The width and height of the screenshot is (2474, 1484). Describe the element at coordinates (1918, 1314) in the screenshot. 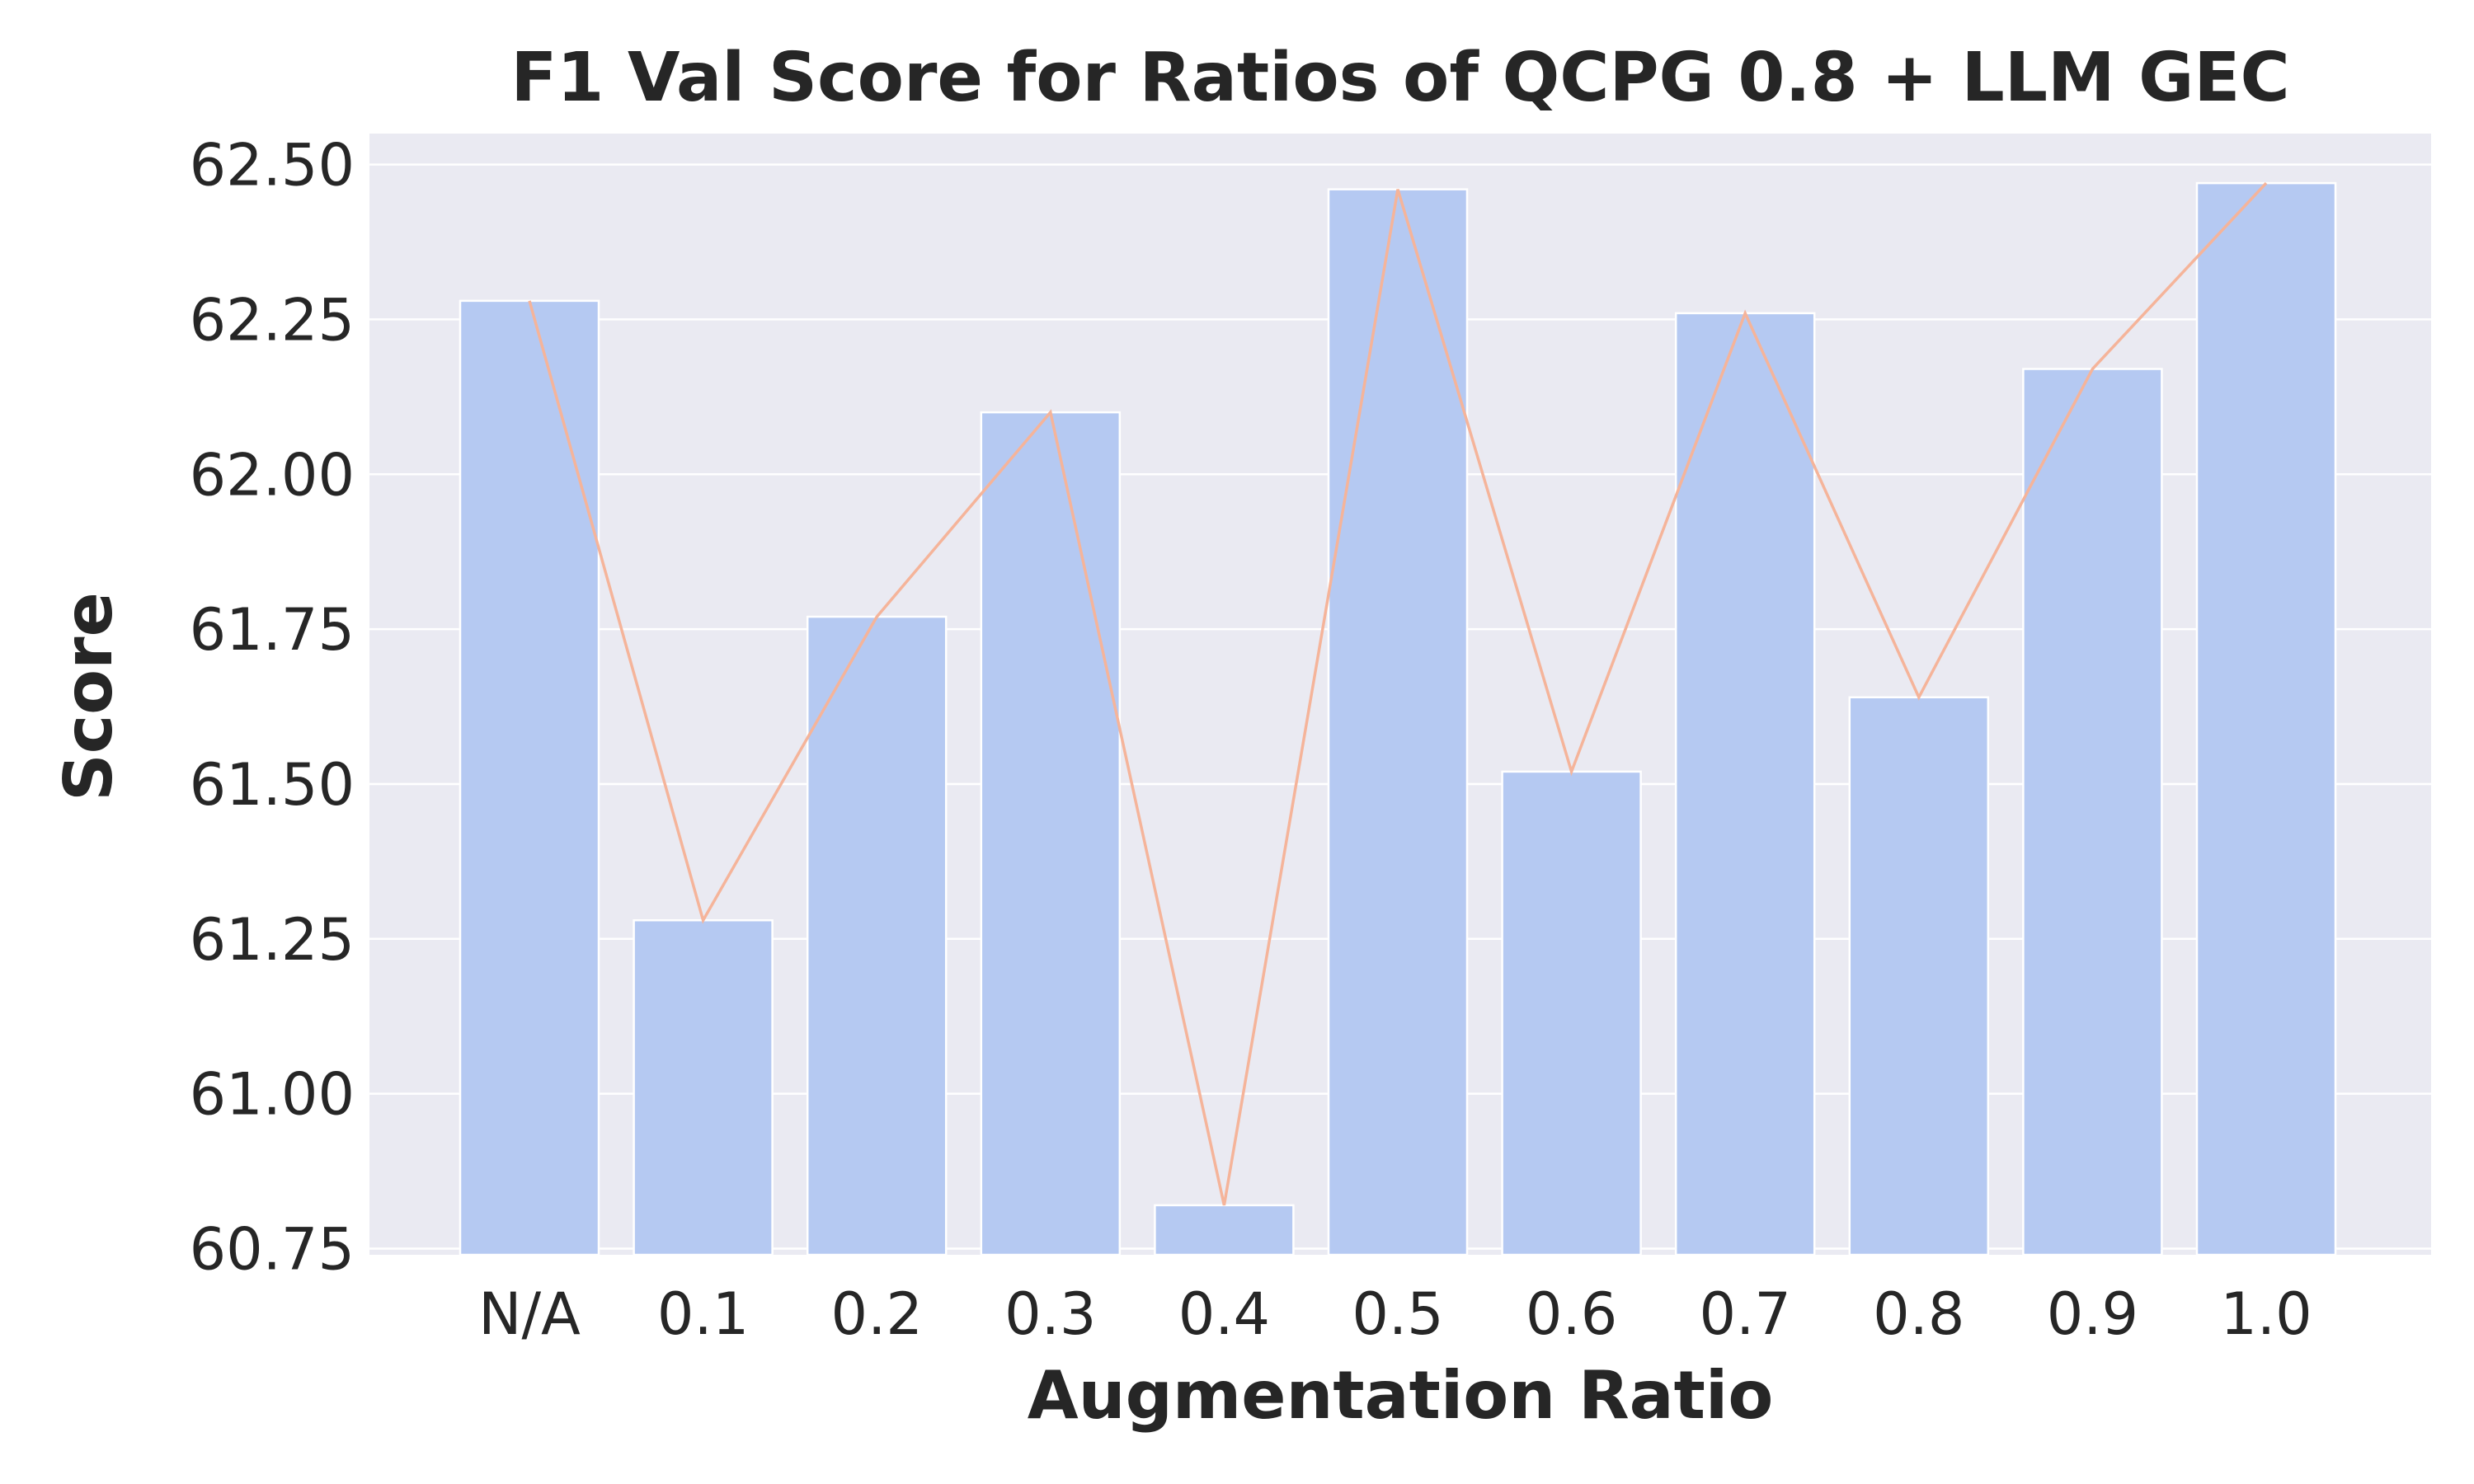

I see `x-tick-label: 0.8` at that location.